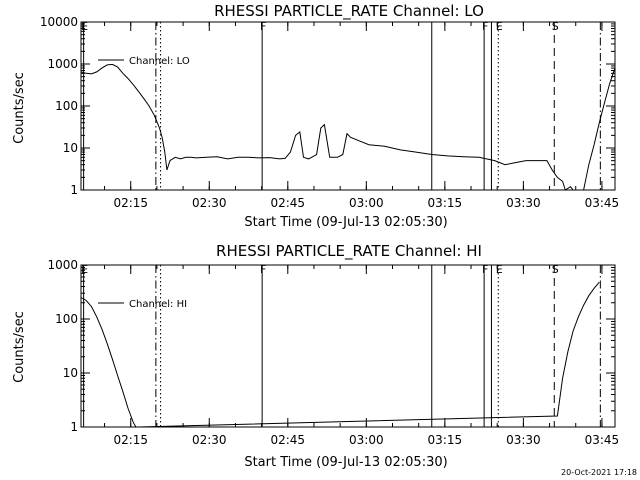  I want to click on legend-label: Channel: LO, so click(159, 61).